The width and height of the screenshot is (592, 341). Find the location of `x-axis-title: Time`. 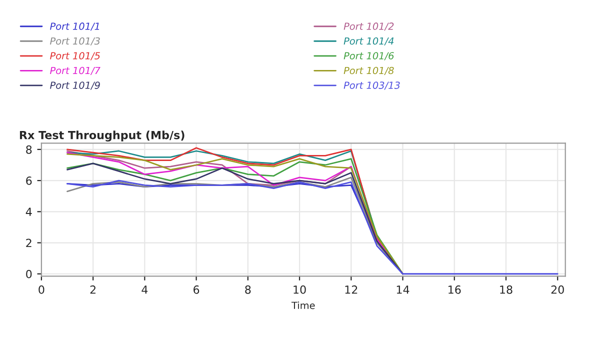

x-axis-title: Time is located at coordinates (303, 306).